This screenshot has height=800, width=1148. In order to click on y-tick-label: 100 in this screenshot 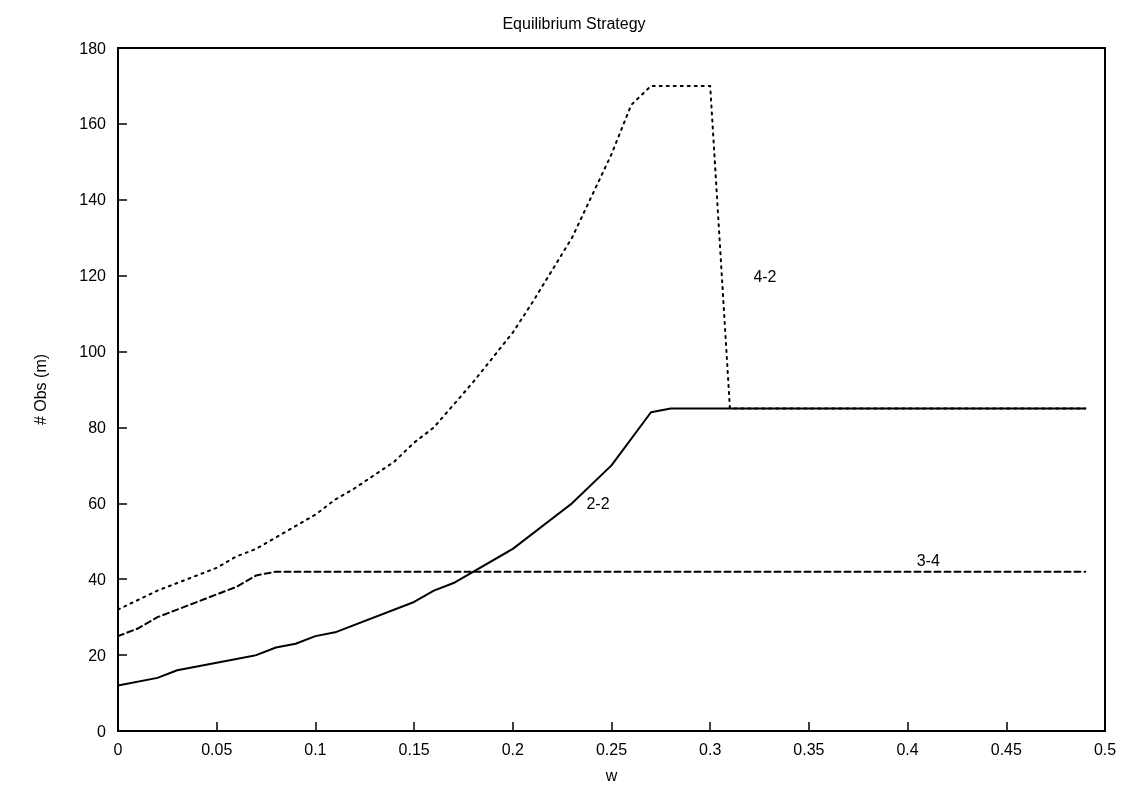, I will do `click(93, 352)`.